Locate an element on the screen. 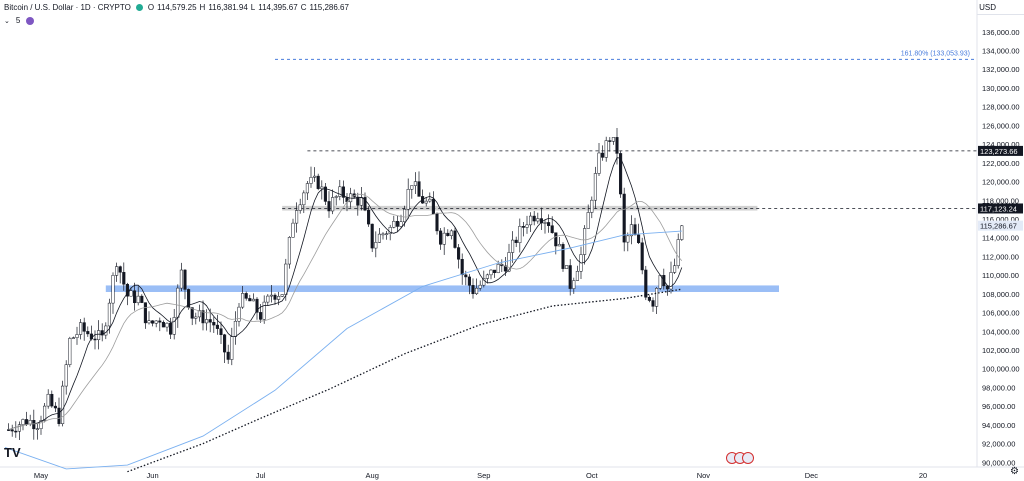 Image resolution: width=1024 pixels, height=481 pixels. low-value: 114,395.67 is located at coordinates (278, 7).